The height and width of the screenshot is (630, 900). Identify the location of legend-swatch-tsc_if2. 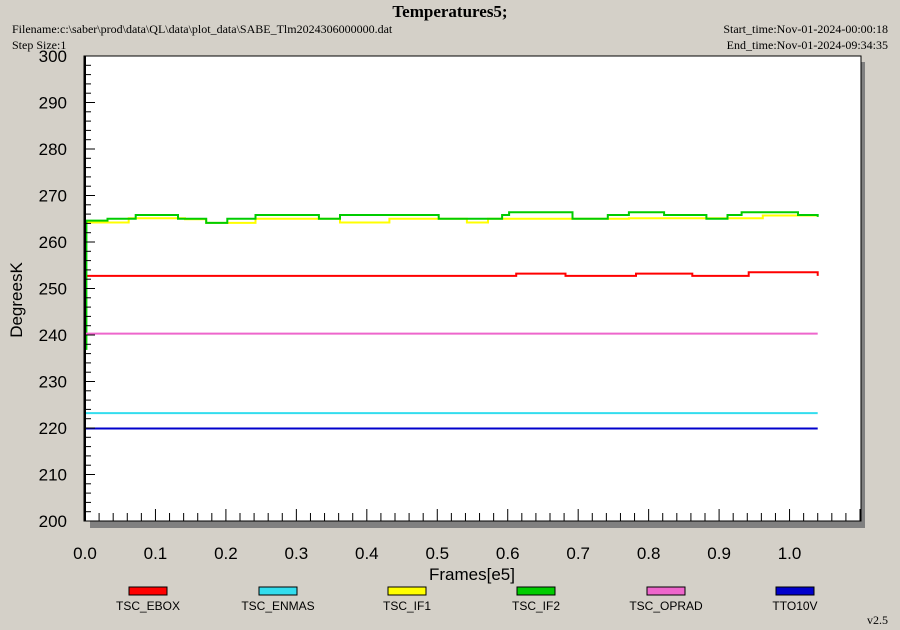
(536, 591).